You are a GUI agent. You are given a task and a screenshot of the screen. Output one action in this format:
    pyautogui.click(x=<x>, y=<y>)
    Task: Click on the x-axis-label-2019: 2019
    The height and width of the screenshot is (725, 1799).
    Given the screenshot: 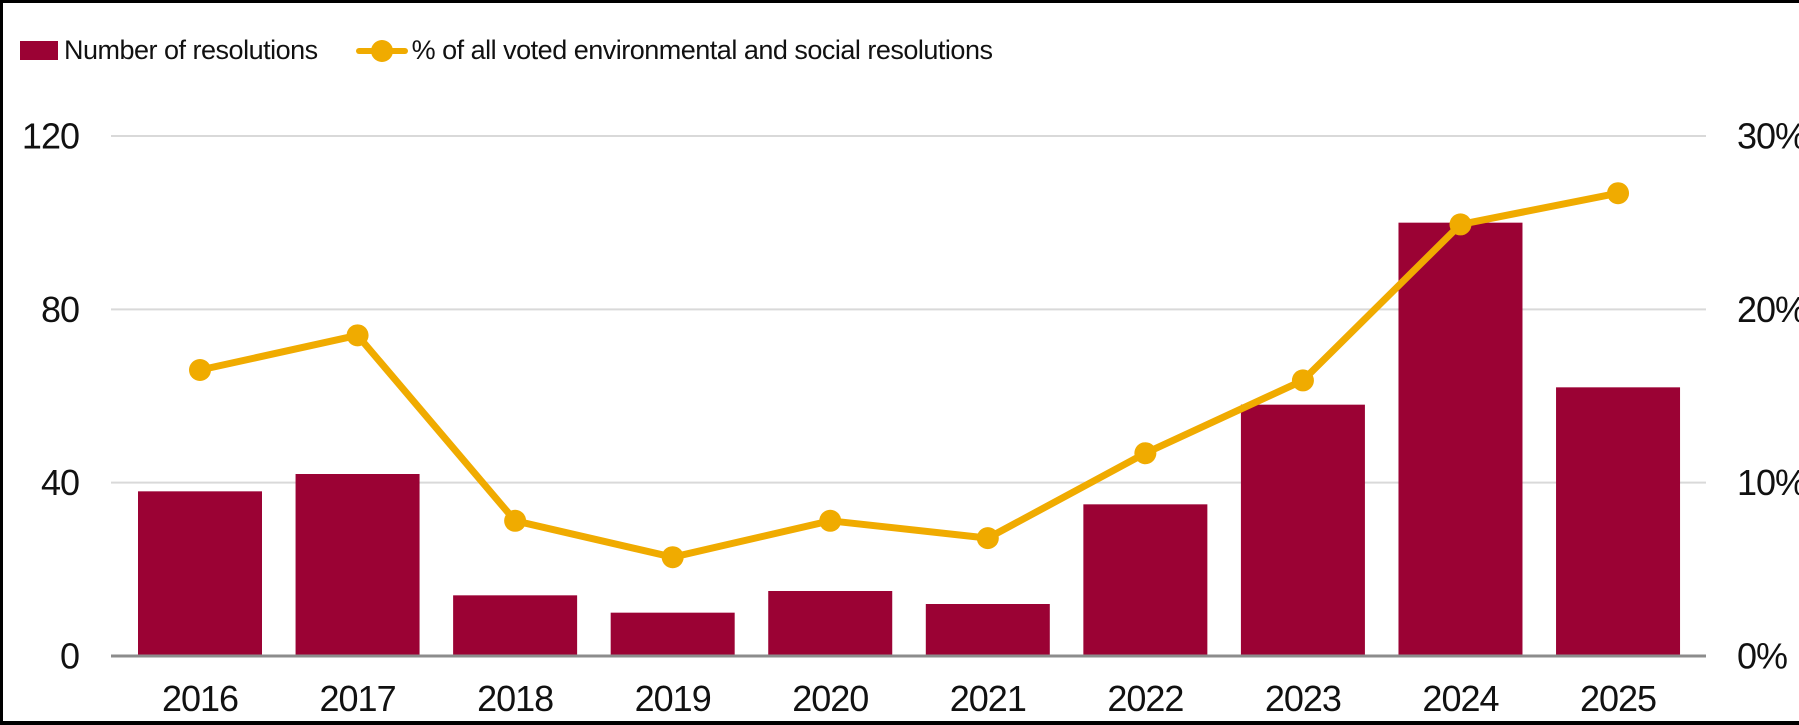 What is the action you would take?
    pyautogui.click(x=673, y=698)
    